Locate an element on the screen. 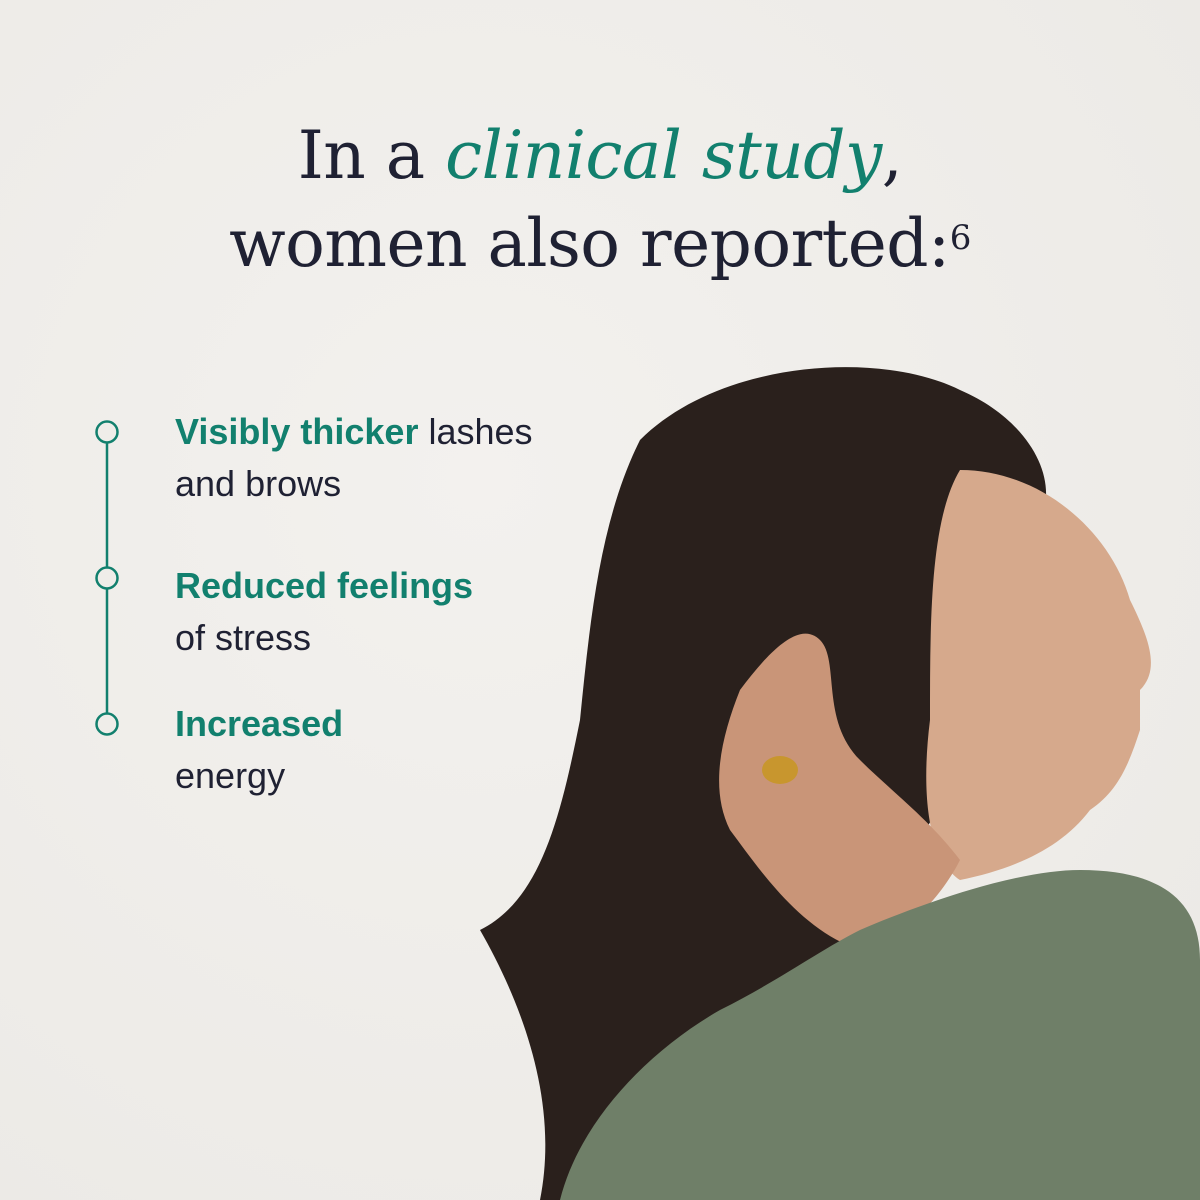 This screenshot has height=1200, width=1200. face is located at coordinates (1038, 675).